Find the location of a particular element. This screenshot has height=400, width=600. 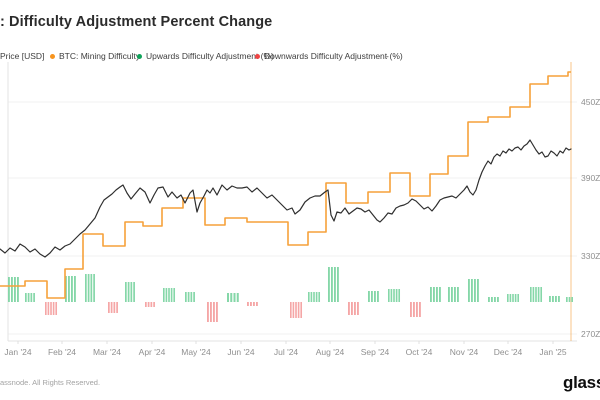

x-axis-label: Jun '24 is located at coordinates (241, 352).